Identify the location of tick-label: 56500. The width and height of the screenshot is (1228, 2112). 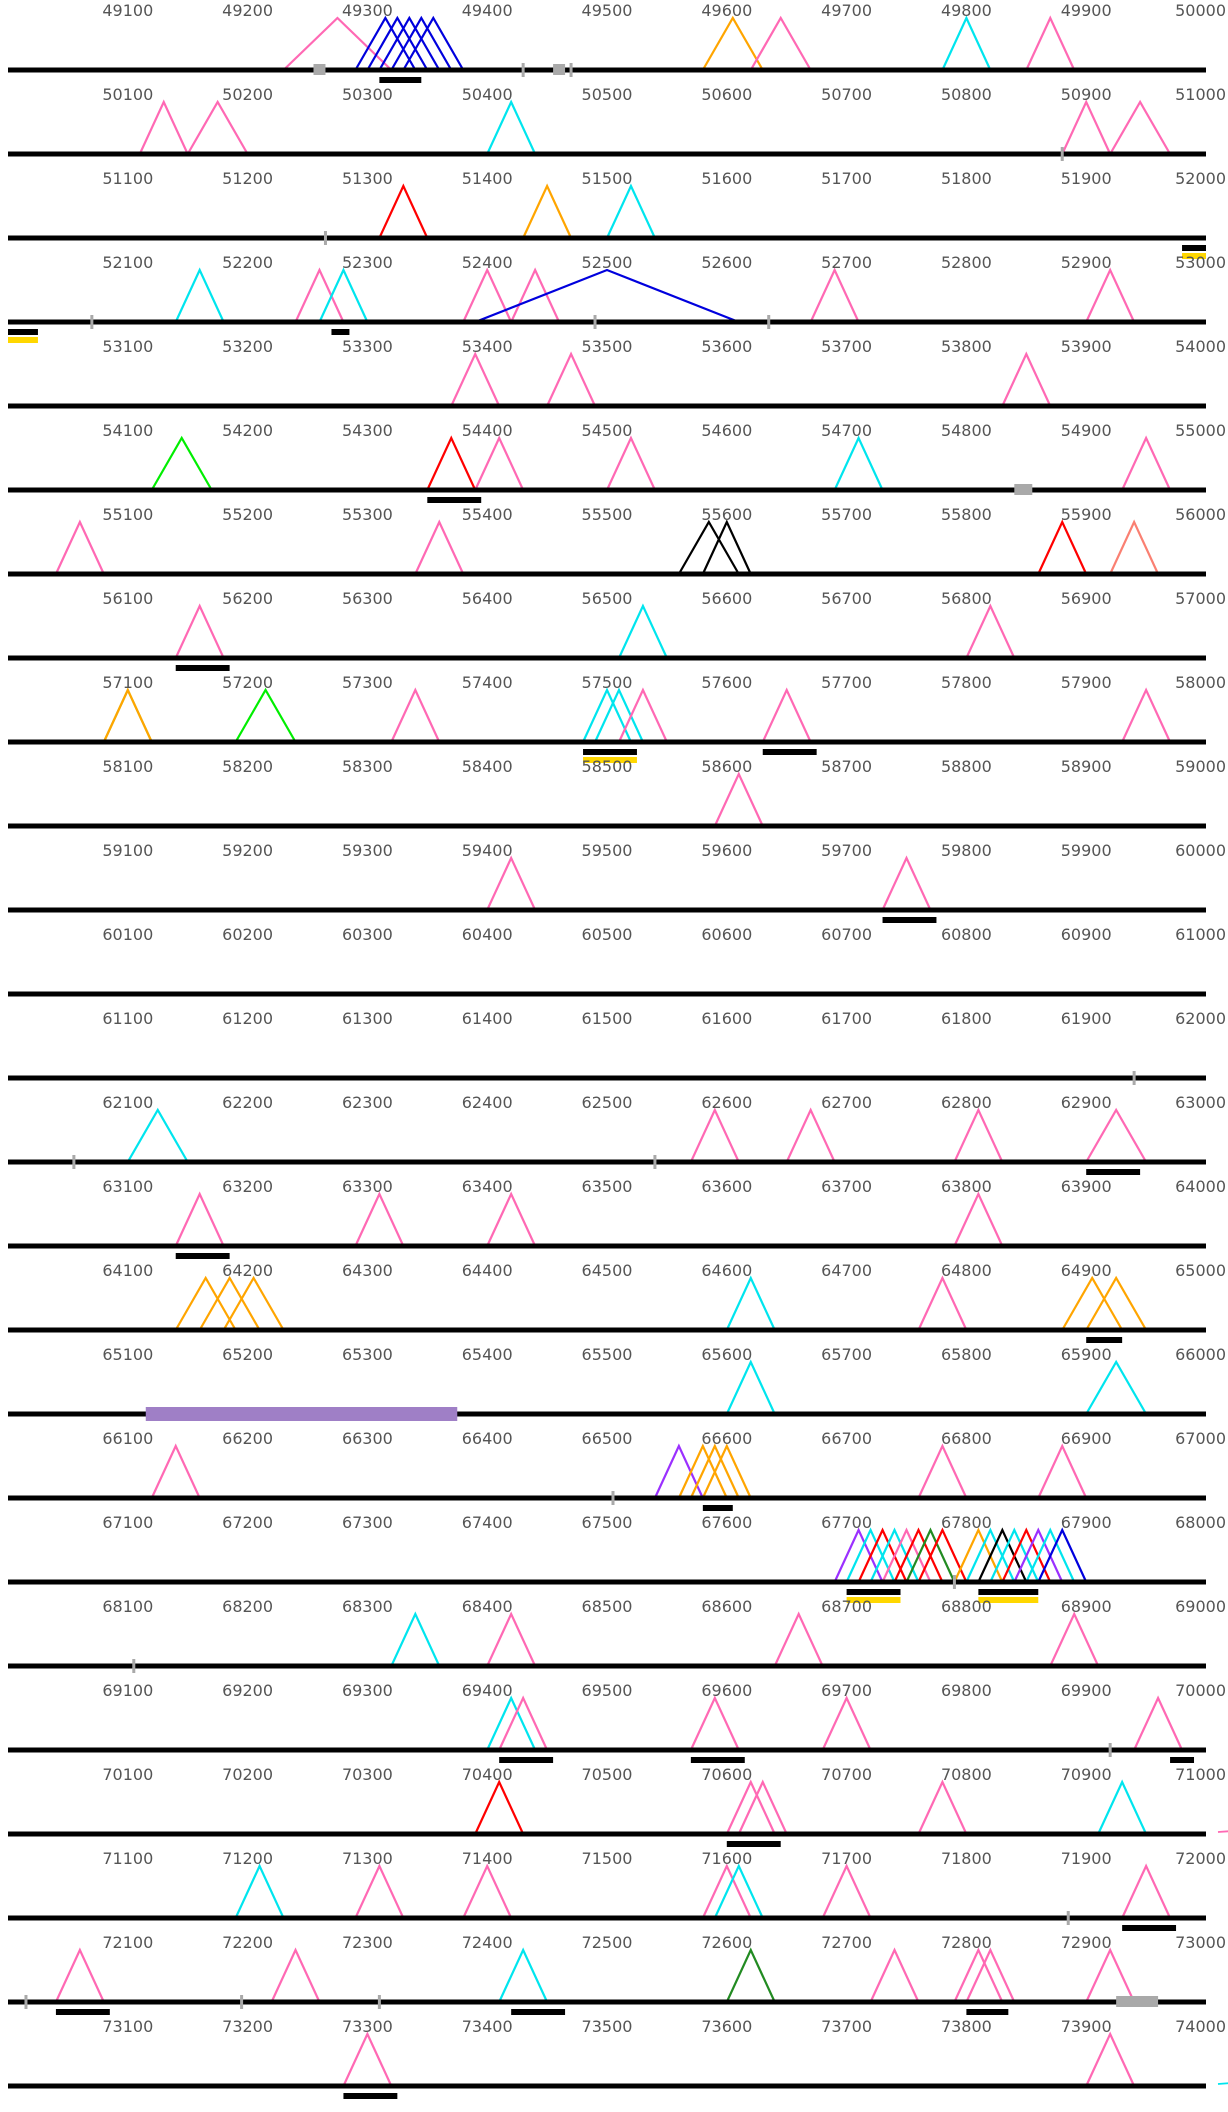
(607, 598).